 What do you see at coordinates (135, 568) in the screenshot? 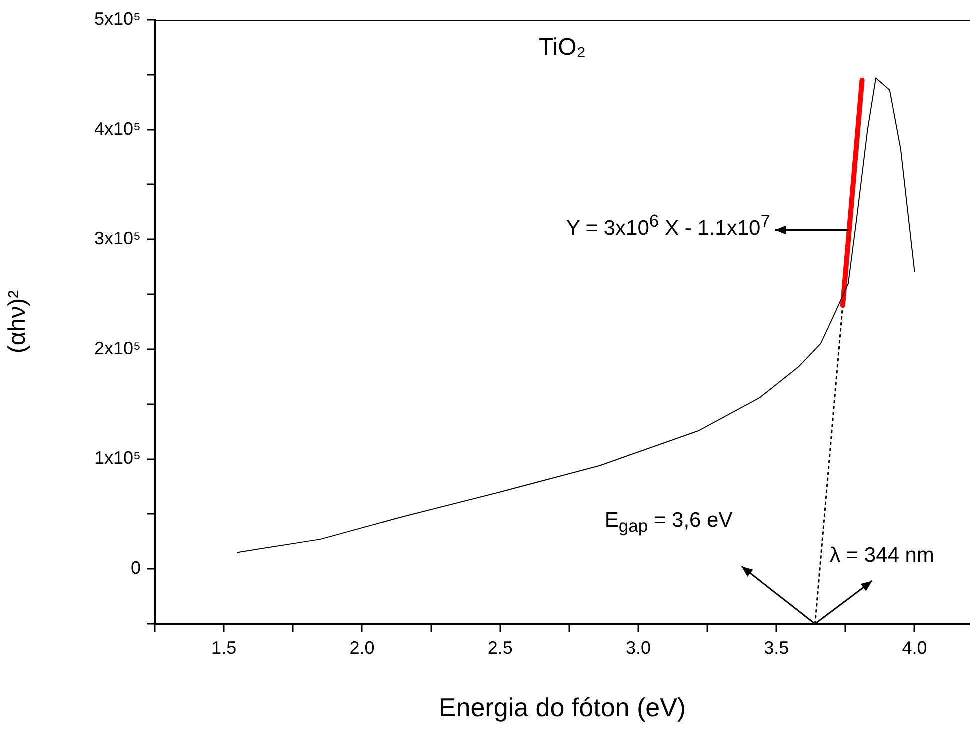
I see `y-tick-label: 0` at bounding box center [135, 568].